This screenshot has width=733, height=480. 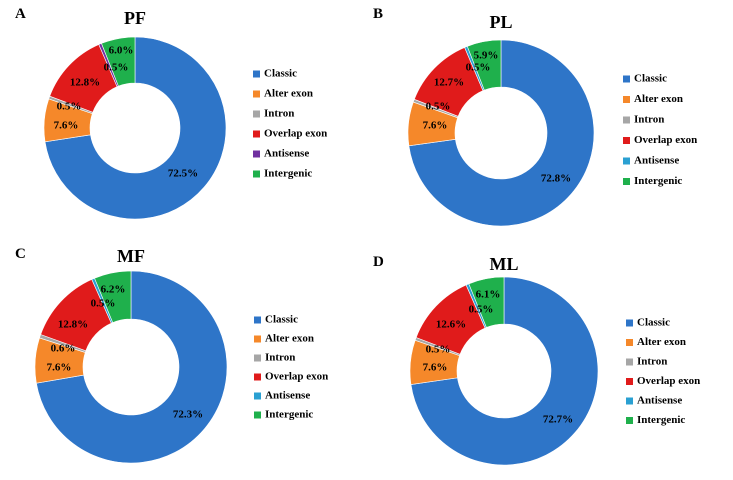 What do you see at coordinates (63, 349) in the screenshot?
I see `data-label-intron: 0.6%` at bounding box center [63, 349].